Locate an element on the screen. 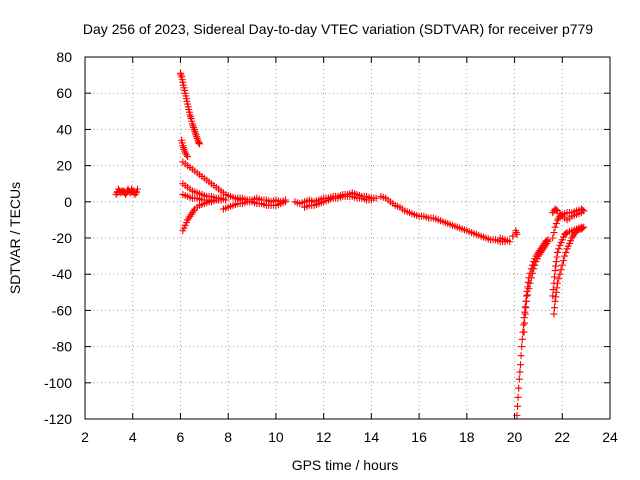 Image resolution: width=640 pixels, height=480 pixels. series-arc-m is located at coordinates (508, 236).